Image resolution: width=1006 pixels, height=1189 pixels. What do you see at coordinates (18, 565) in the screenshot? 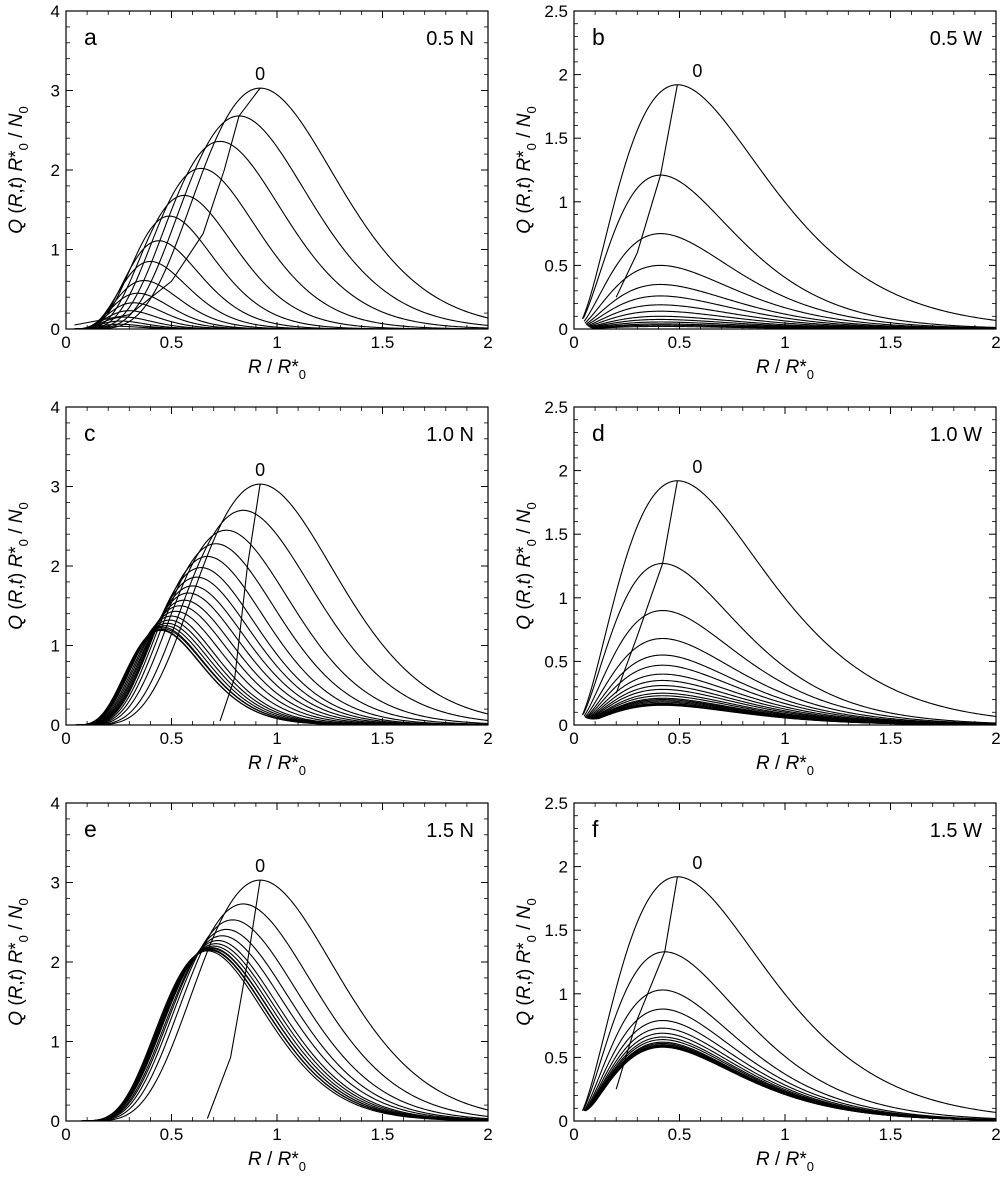
I see `y-axis-label: Q (R,t) R*0 / N0` at bounding box center [18, 565].